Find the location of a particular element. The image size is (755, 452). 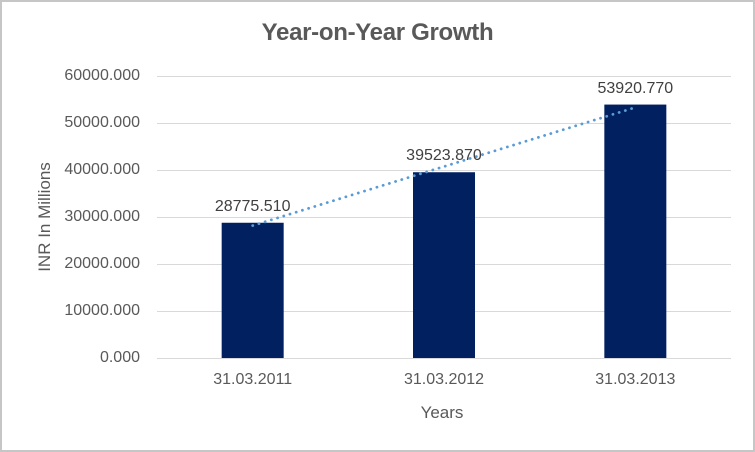

y-tick-label: 0.000 is located at coordinates (119, 357).